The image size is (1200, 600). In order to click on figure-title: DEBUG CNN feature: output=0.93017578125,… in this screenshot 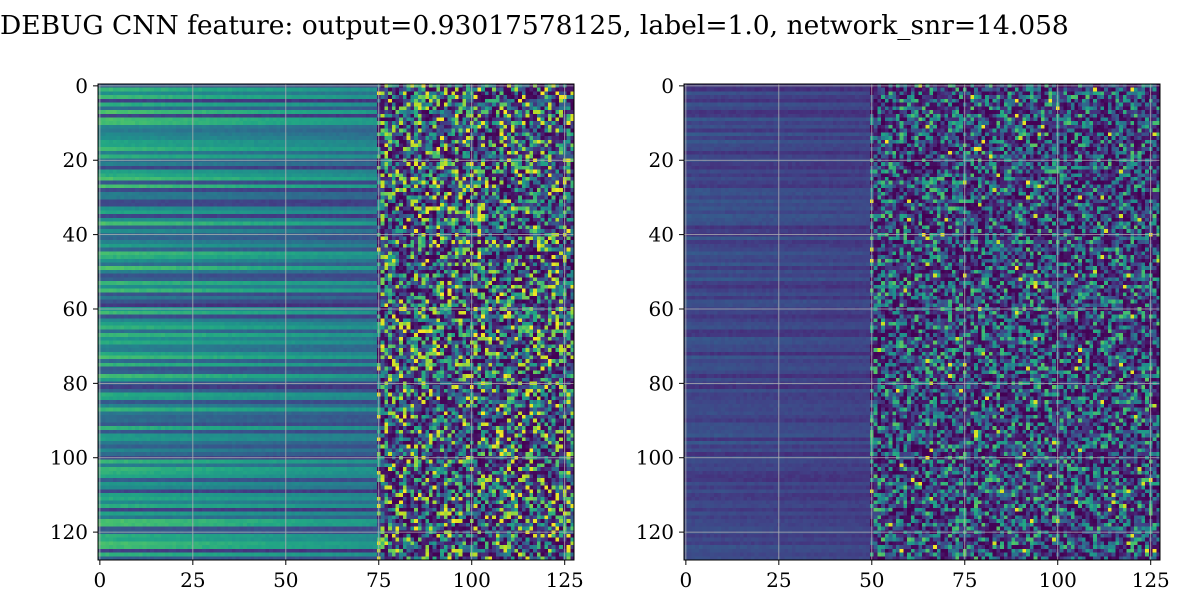, I will do `click(534, 25)`.